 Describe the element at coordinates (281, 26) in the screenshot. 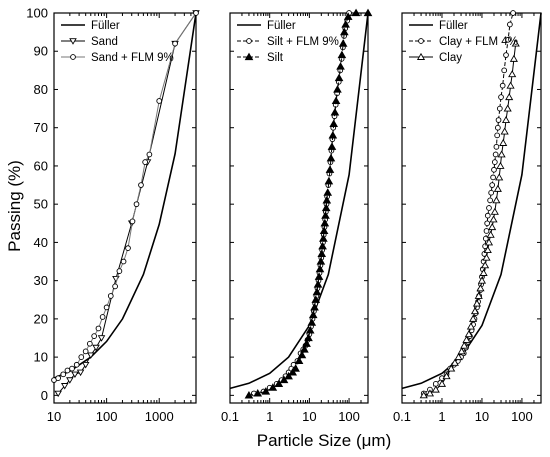

I see `legend-label: Füller` at that location.